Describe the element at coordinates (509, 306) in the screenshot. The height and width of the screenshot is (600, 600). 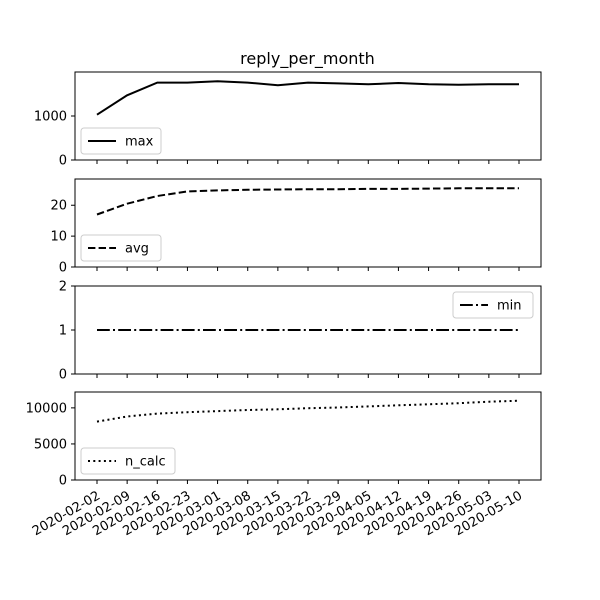
I see `legend-label: min` at that location.